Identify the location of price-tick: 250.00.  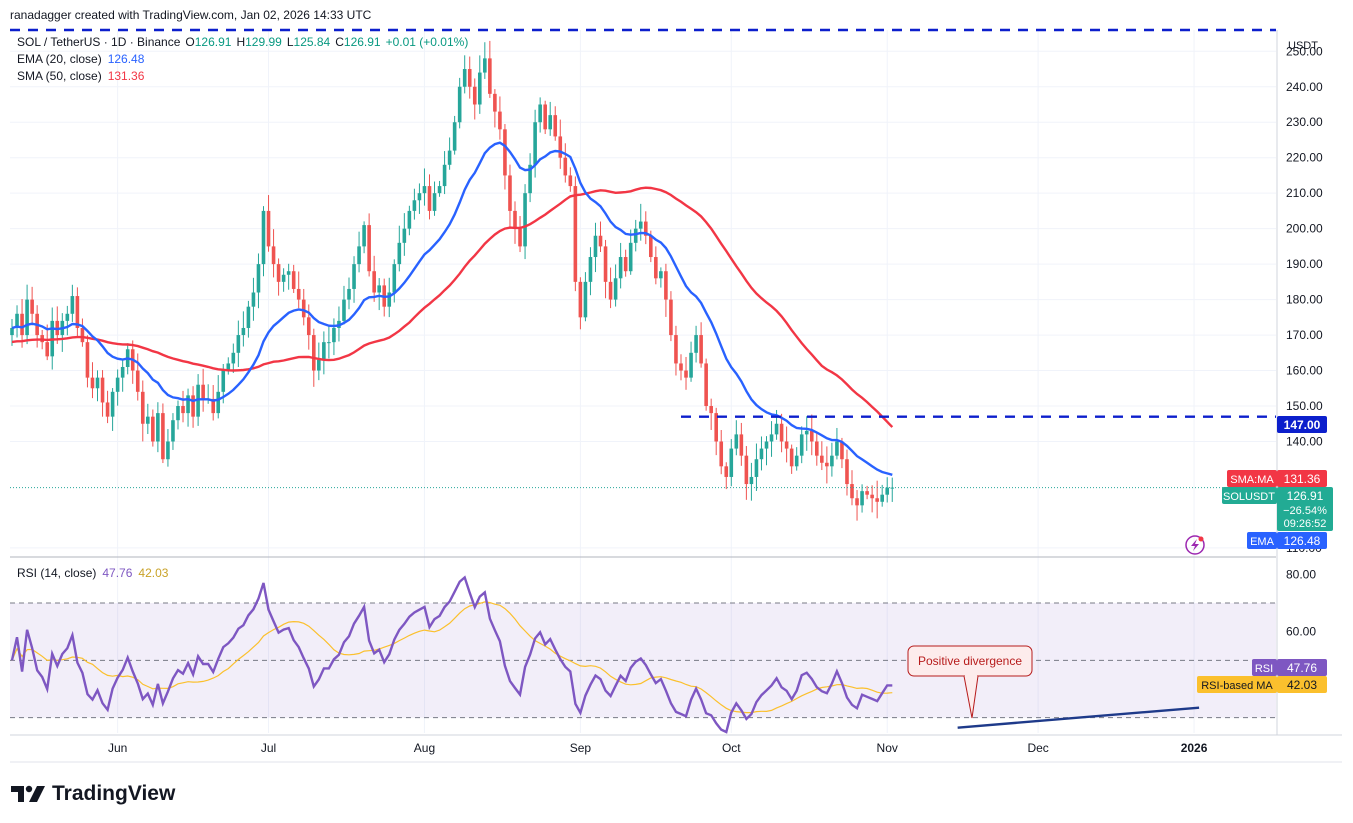
(1304, 51).